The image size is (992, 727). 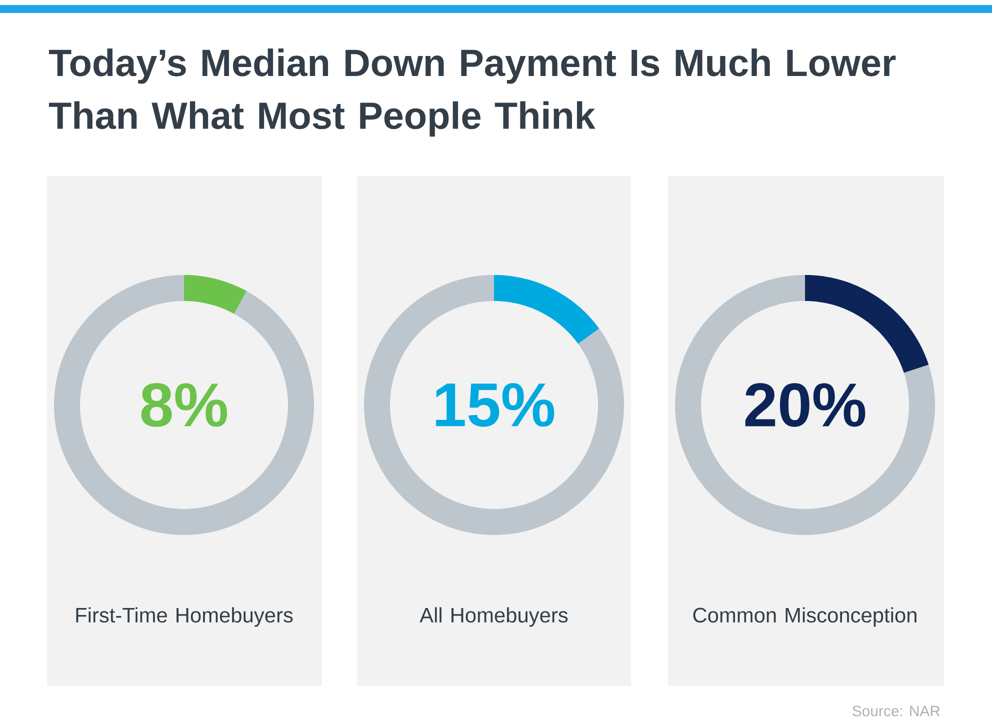 What do you see at coordinates (804, 617) in the screenshot?
I see `text: Common Misconception` at bounding box center [804, 617].